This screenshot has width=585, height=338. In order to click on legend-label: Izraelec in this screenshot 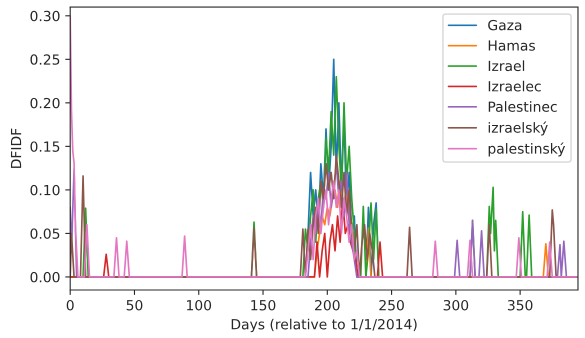, I will do `click(514, 86)`.